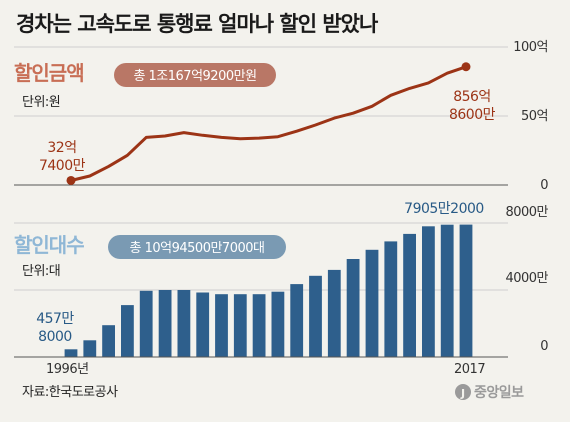 The height and width of the screenshot is (422, 570). Describe the element at coordinates (146, 323) in the screenshot. I see `bar-2000` at that location.